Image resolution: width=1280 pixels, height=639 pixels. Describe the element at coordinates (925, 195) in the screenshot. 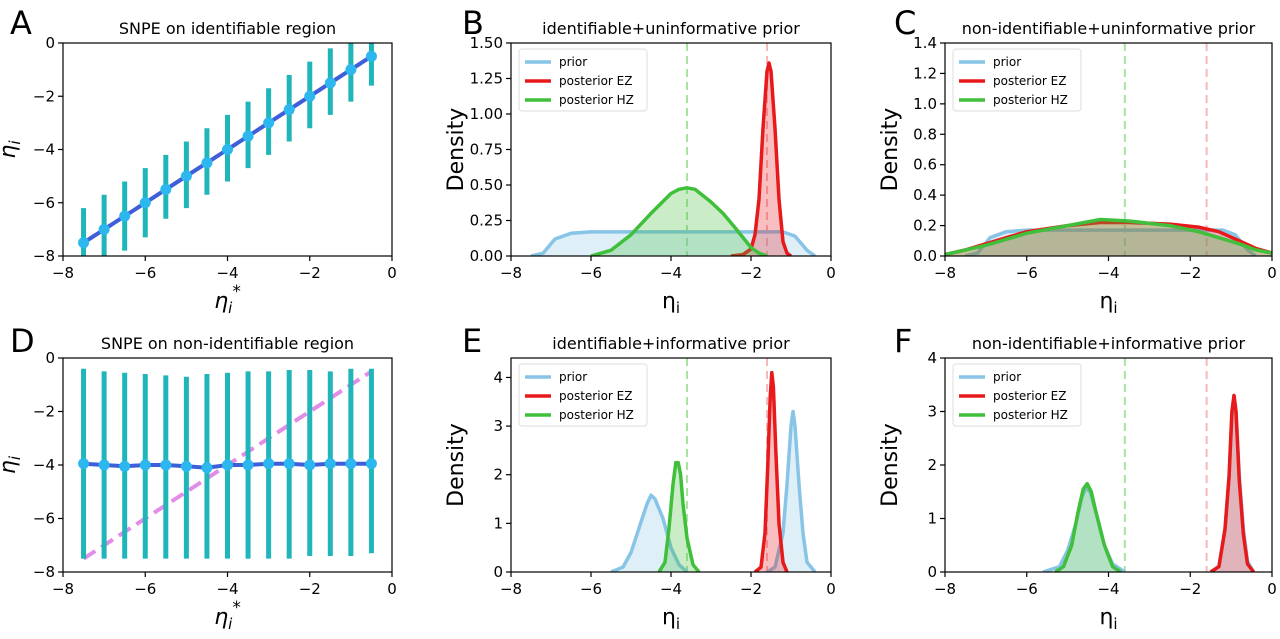

I see `y-tick-label: 0.4` at that location.